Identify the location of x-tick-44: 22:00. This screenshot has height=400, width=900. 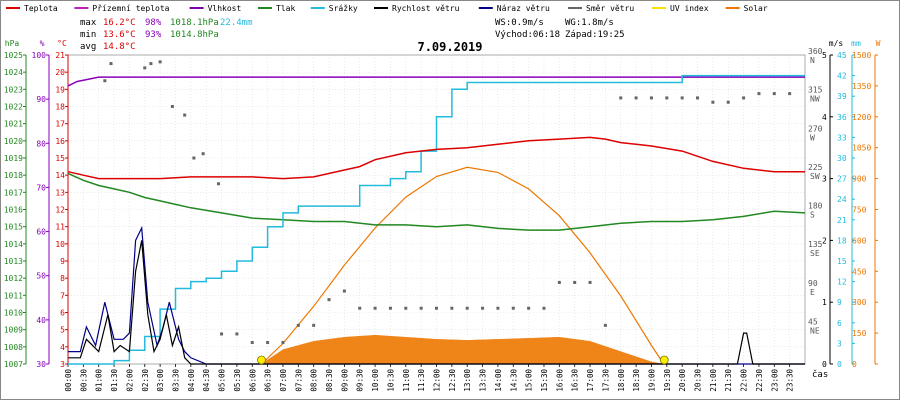
(744, 380).